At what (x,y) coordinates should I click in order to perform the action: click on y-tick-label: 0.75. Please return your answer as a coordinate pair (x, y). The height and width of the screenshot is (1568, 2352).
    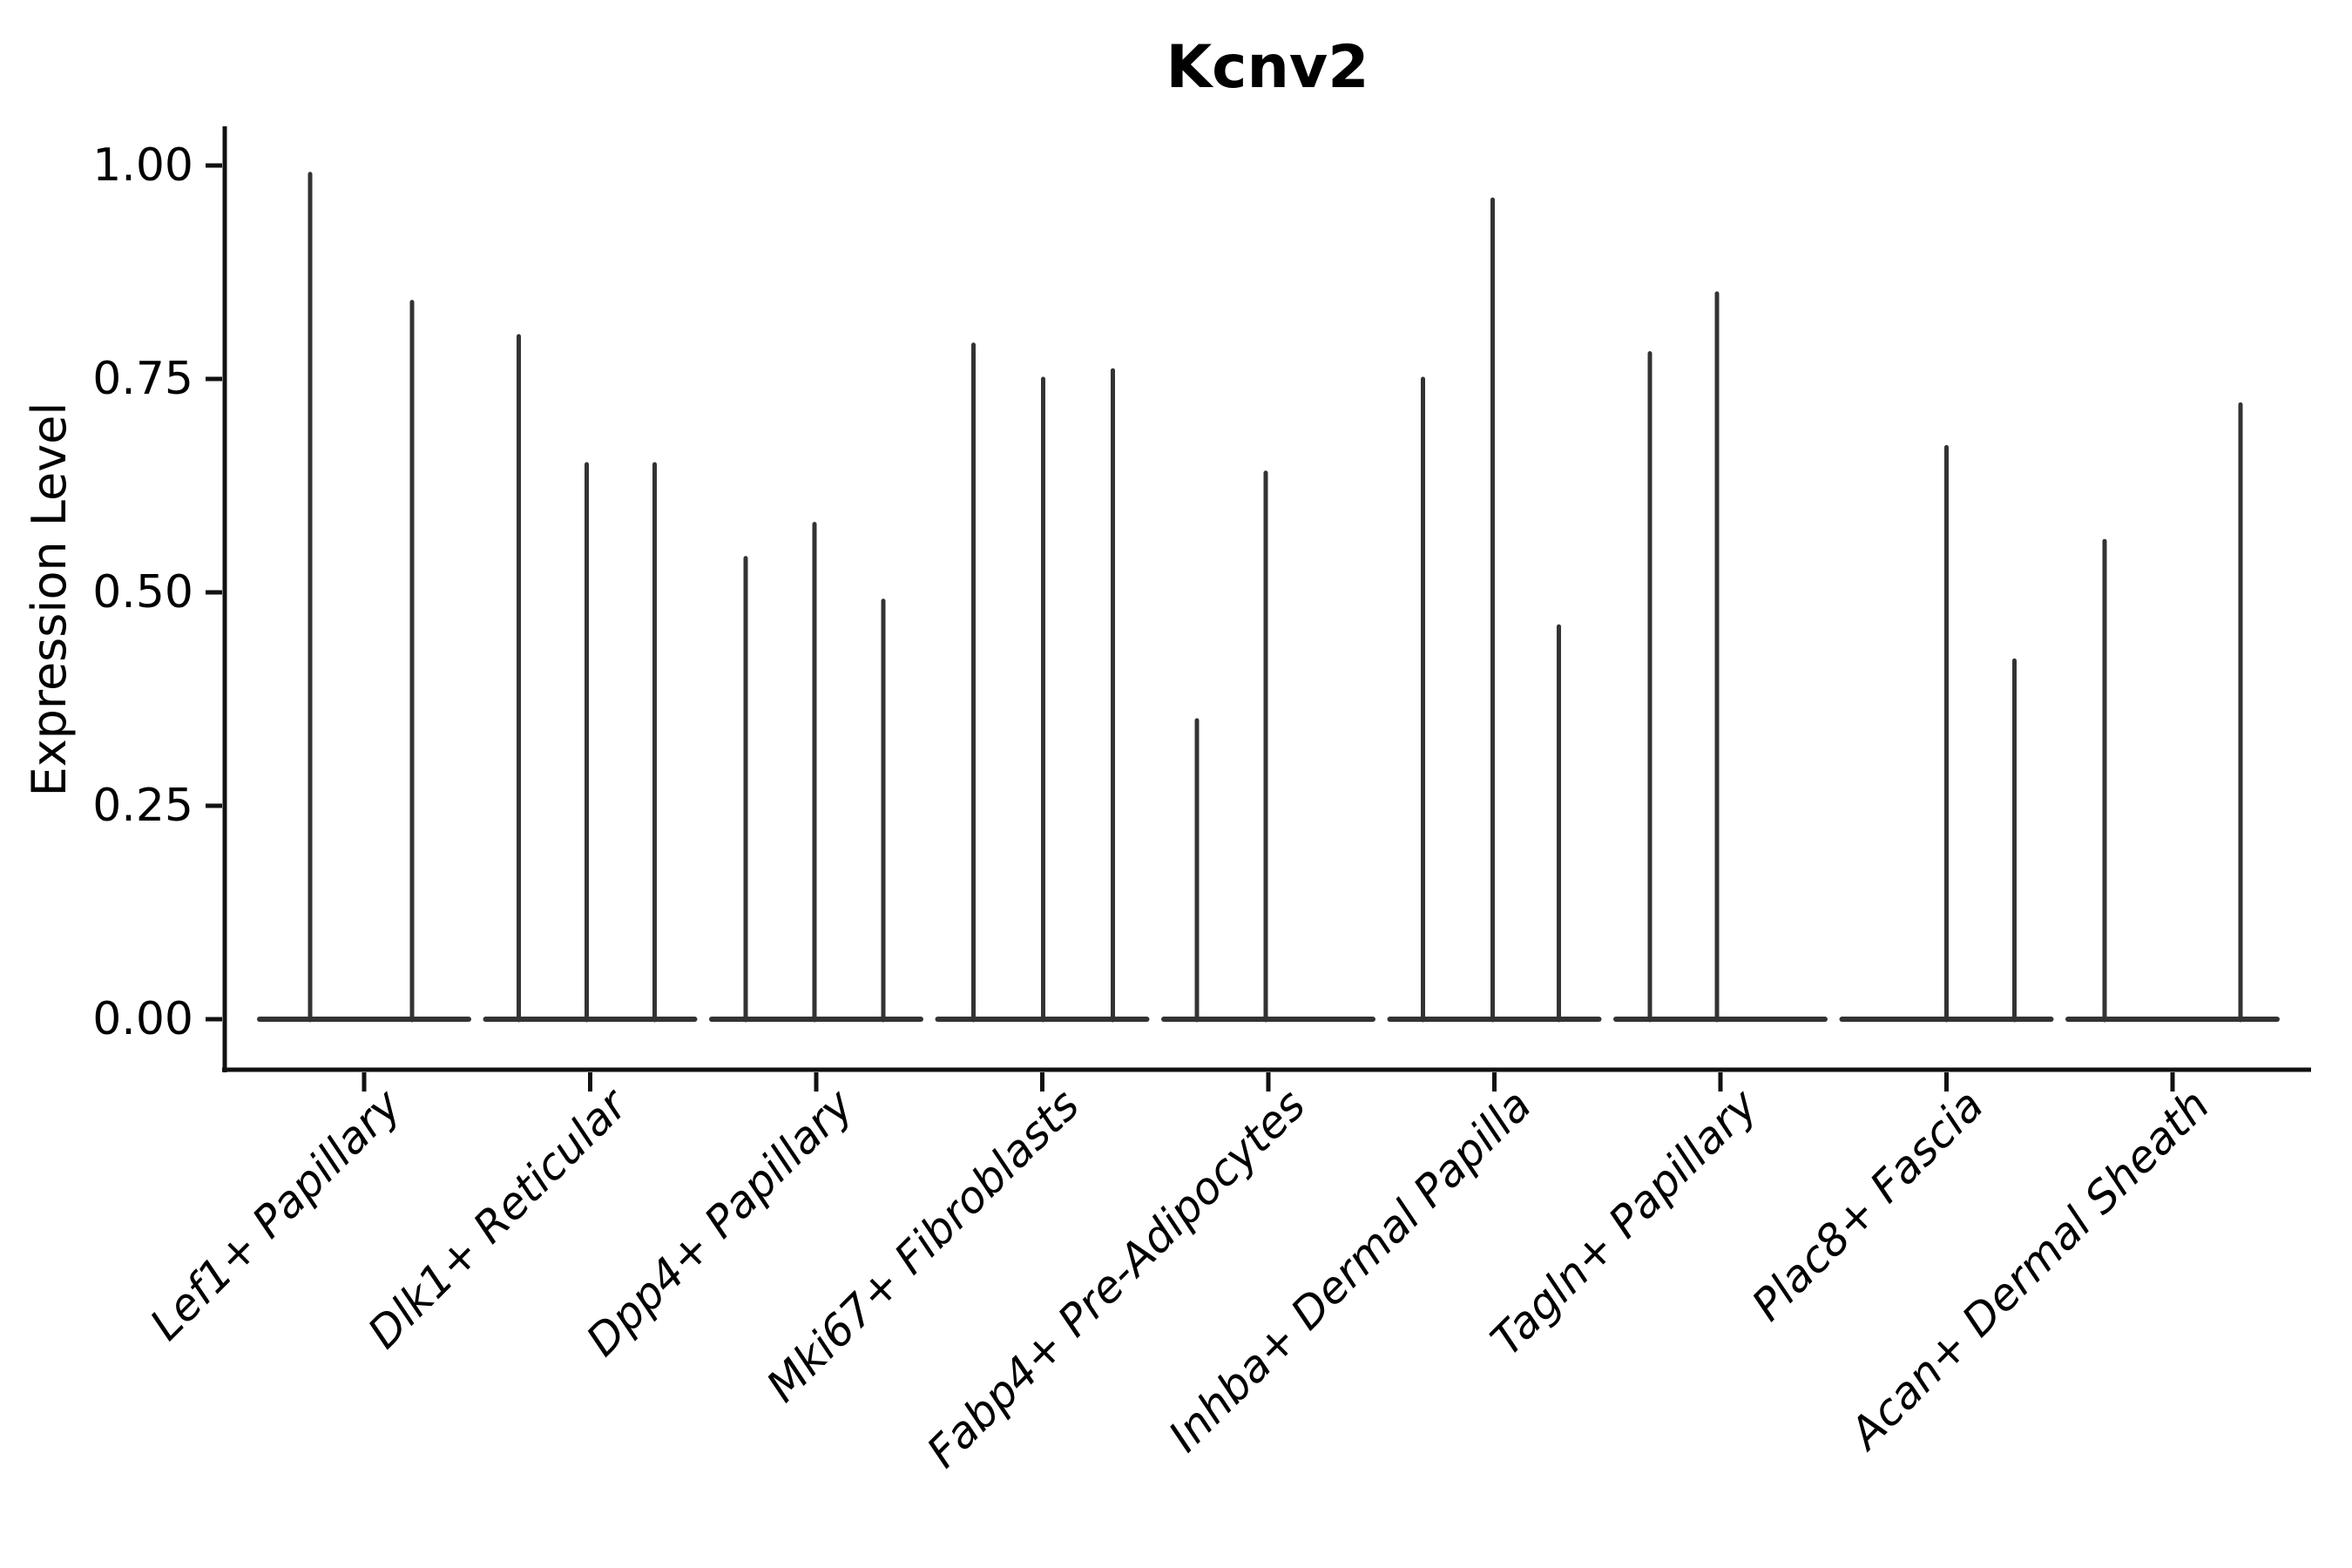
    Looking at the image, I should click on (142, 379).